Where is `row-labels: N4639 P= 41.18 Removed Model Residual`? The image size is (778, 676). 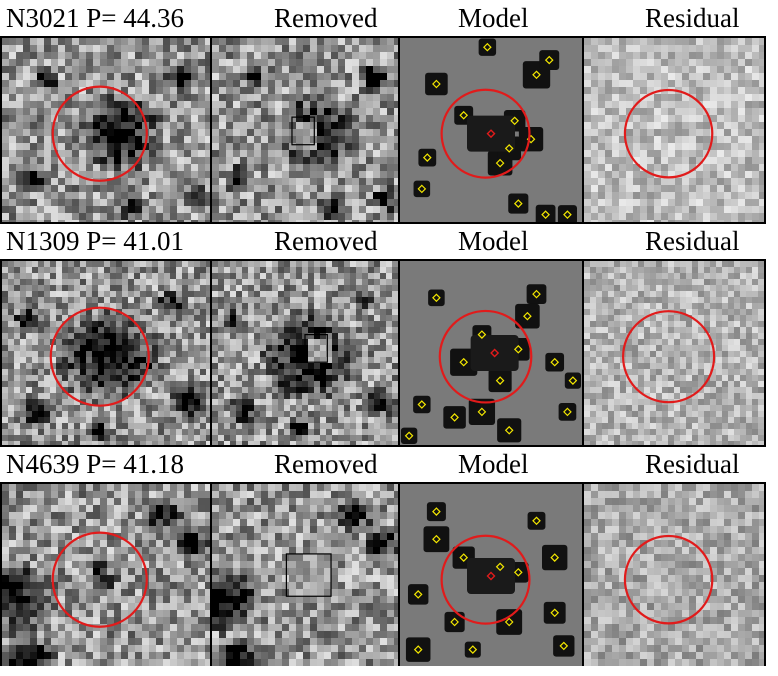 row-labels: N4639 P= 41.18 Removed Model Residual is located at coordinates (389, 464).